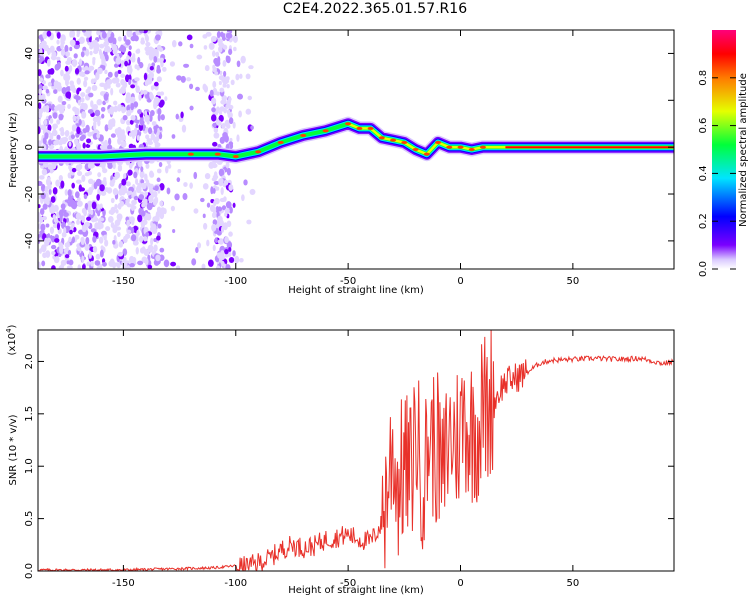 This screenshot has height=600, width=750. I want to click on colorbar-scale, so click(724, 149).